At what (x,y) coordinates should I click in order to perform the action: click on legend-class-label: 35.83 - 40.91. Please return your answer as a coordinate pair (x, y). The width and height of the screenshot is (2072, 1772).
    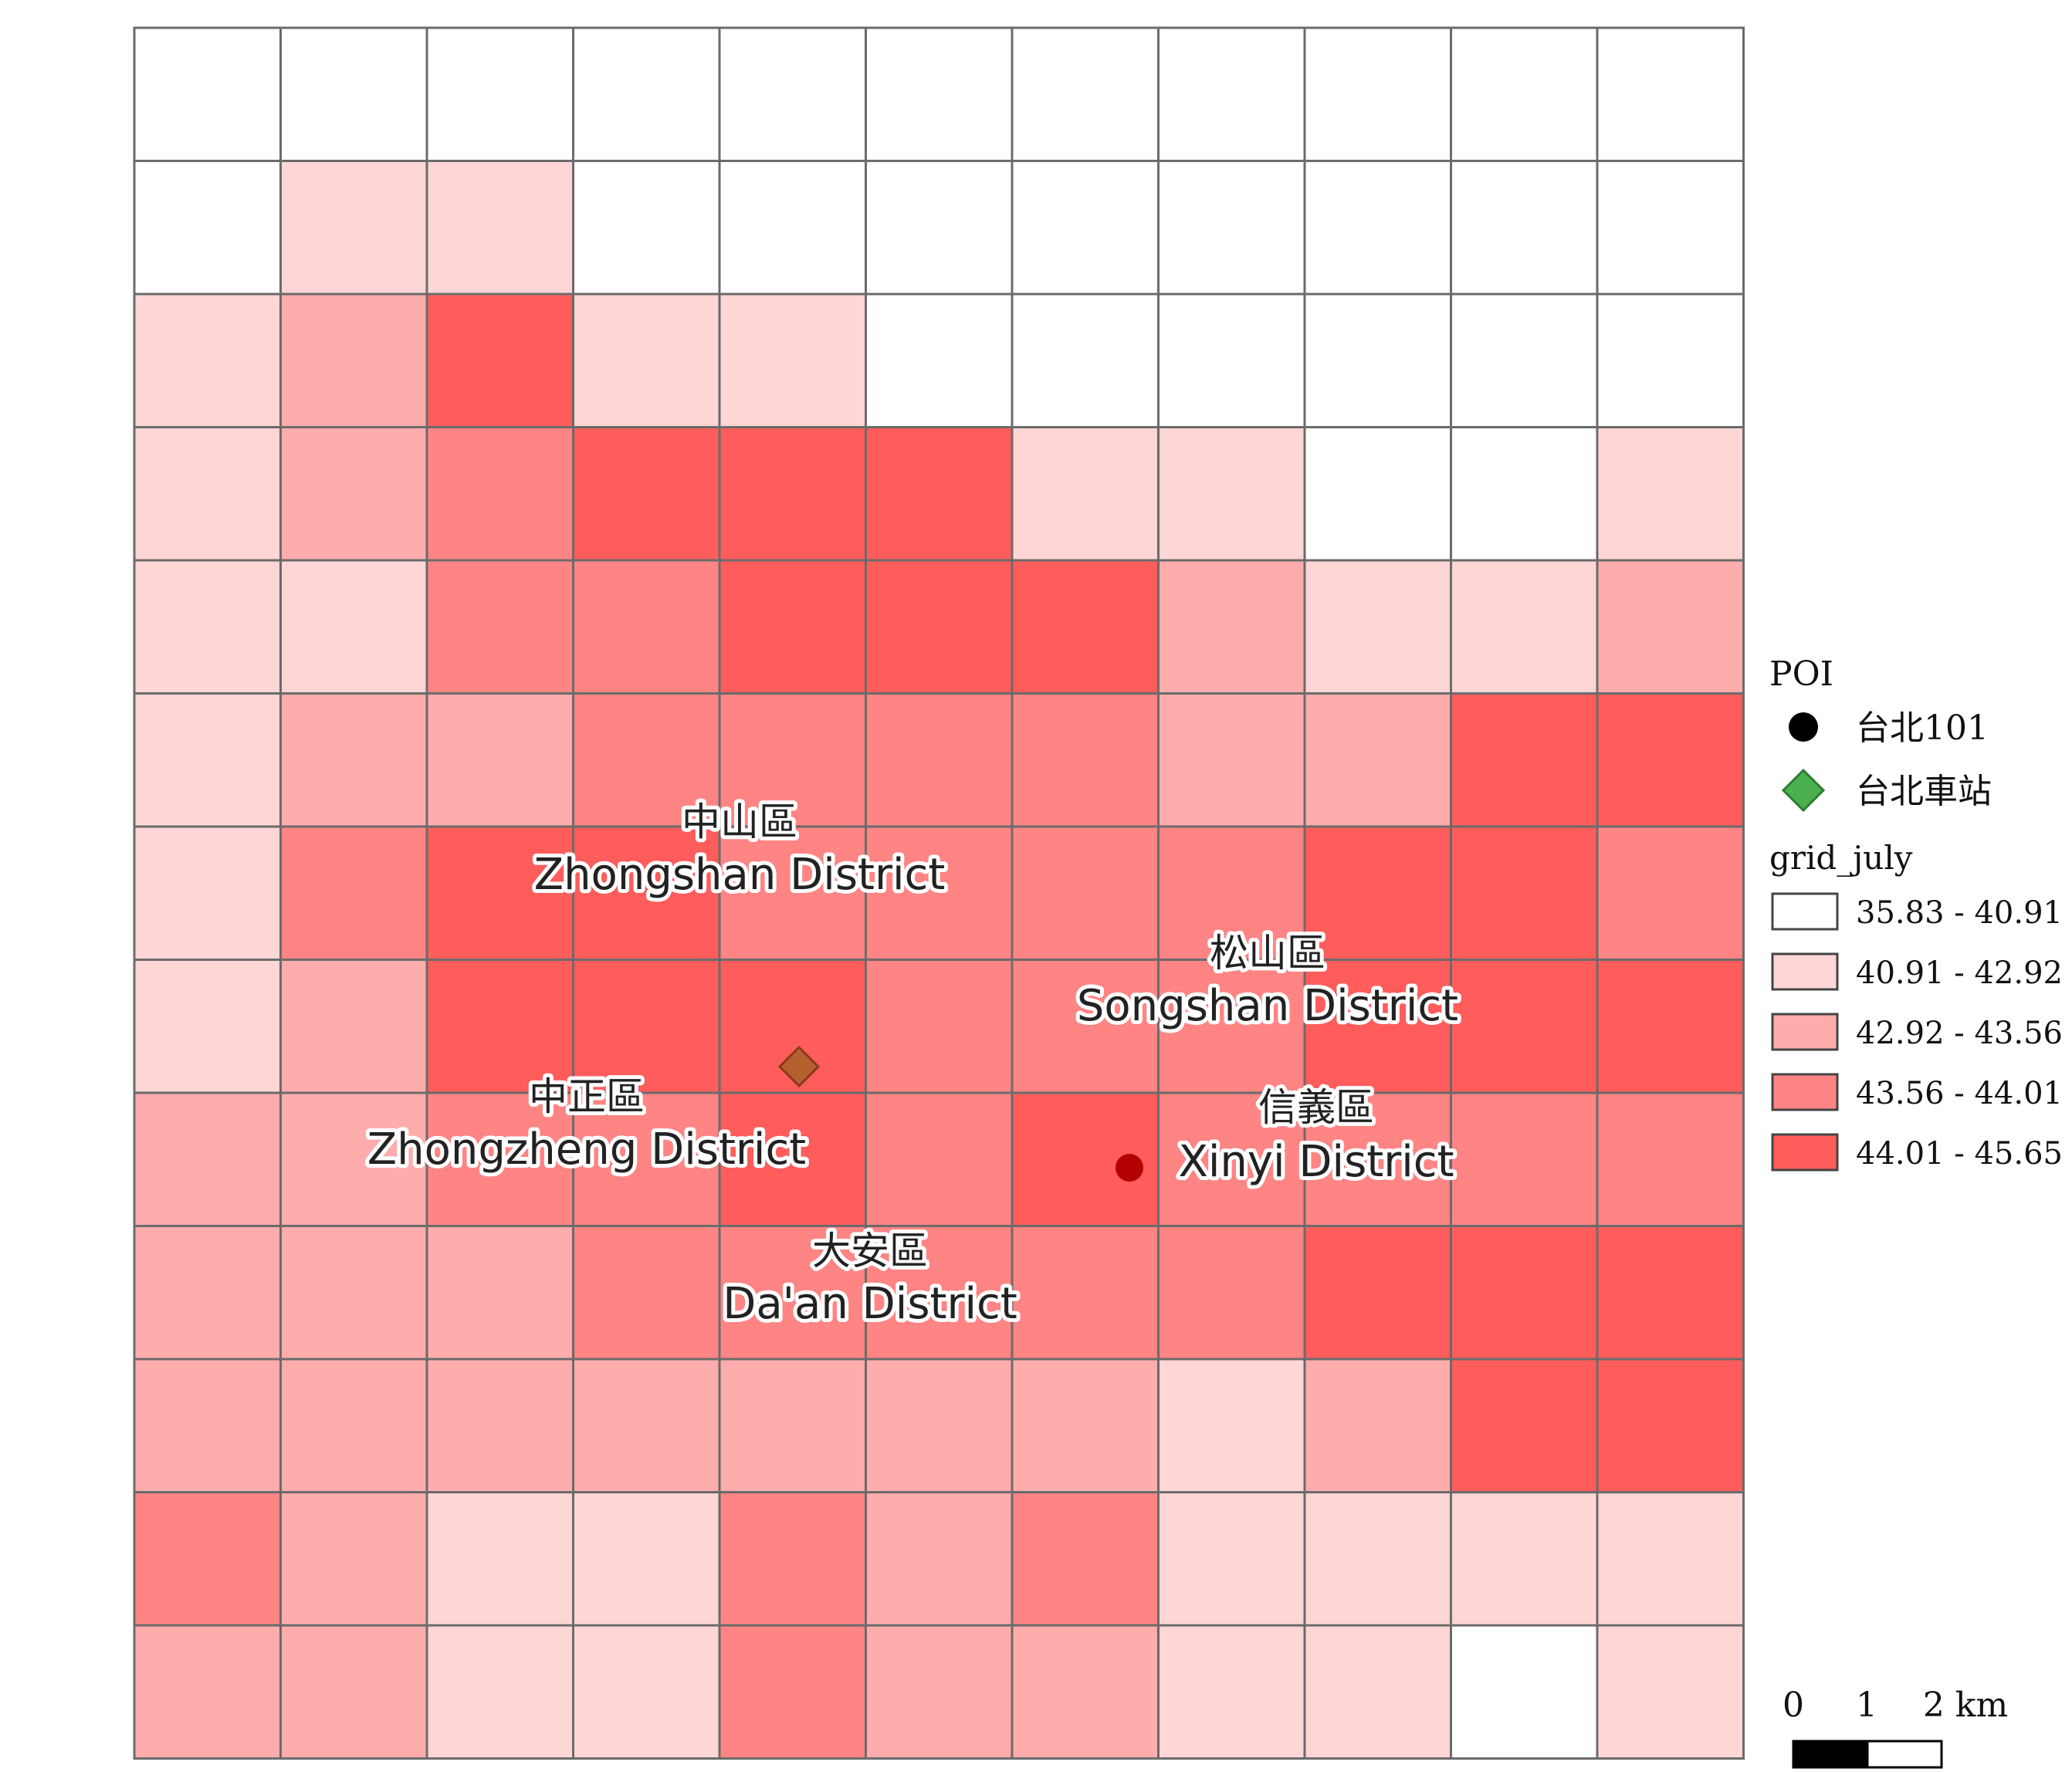
    Looking at the image, I should click on (1960, 913).